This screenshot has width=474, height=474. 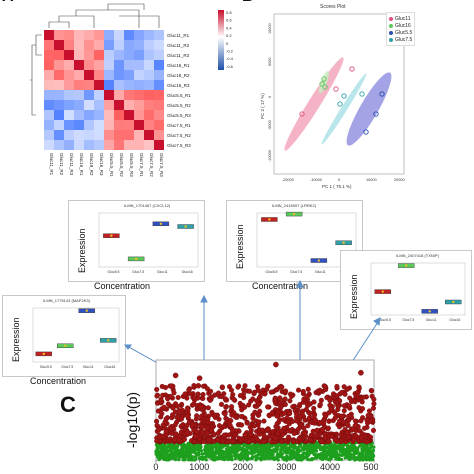 What do you see at coordinates (179, 145) in the screenshot?
I see `heatmap-row-label: Gluc7.5_R3` at bounding box center [179, 145].